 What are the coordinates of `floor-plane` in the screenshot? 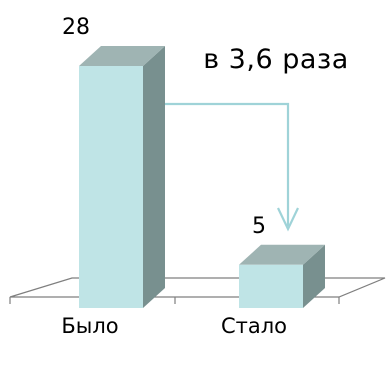 It's located at (197, 287).